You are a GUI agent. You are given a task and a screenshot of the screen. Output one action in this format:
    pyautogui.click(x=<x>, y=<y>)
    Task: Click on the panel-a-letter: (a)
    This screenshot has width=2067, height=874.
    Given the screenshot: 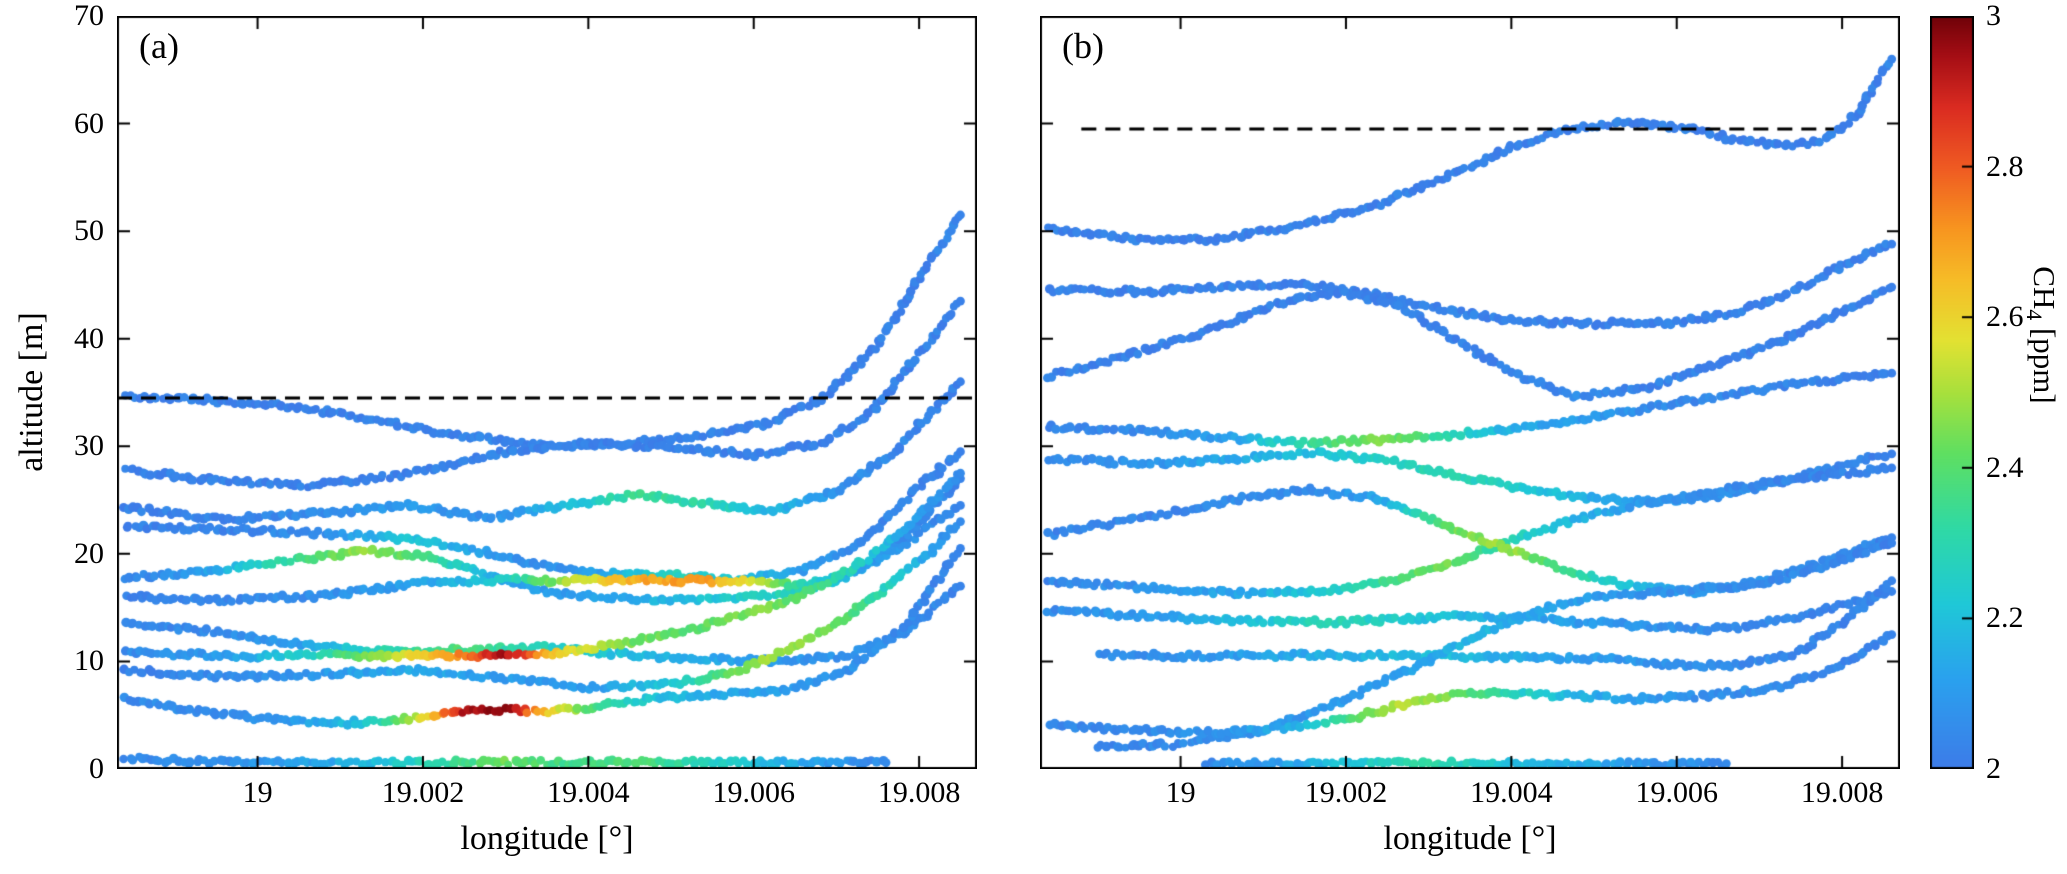 What is the action you would take?
    pyautogui.click(x=159, y=46)
    